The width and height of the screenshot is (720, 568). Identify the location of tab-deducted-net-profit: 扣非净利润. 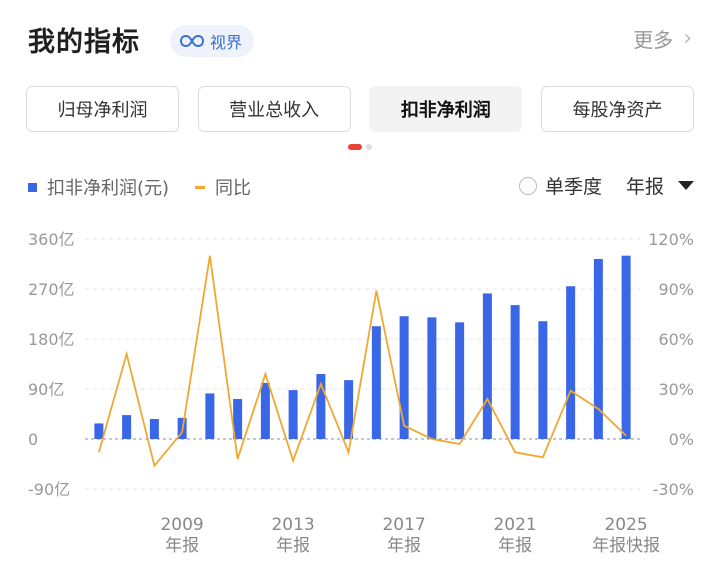
(446, 109).